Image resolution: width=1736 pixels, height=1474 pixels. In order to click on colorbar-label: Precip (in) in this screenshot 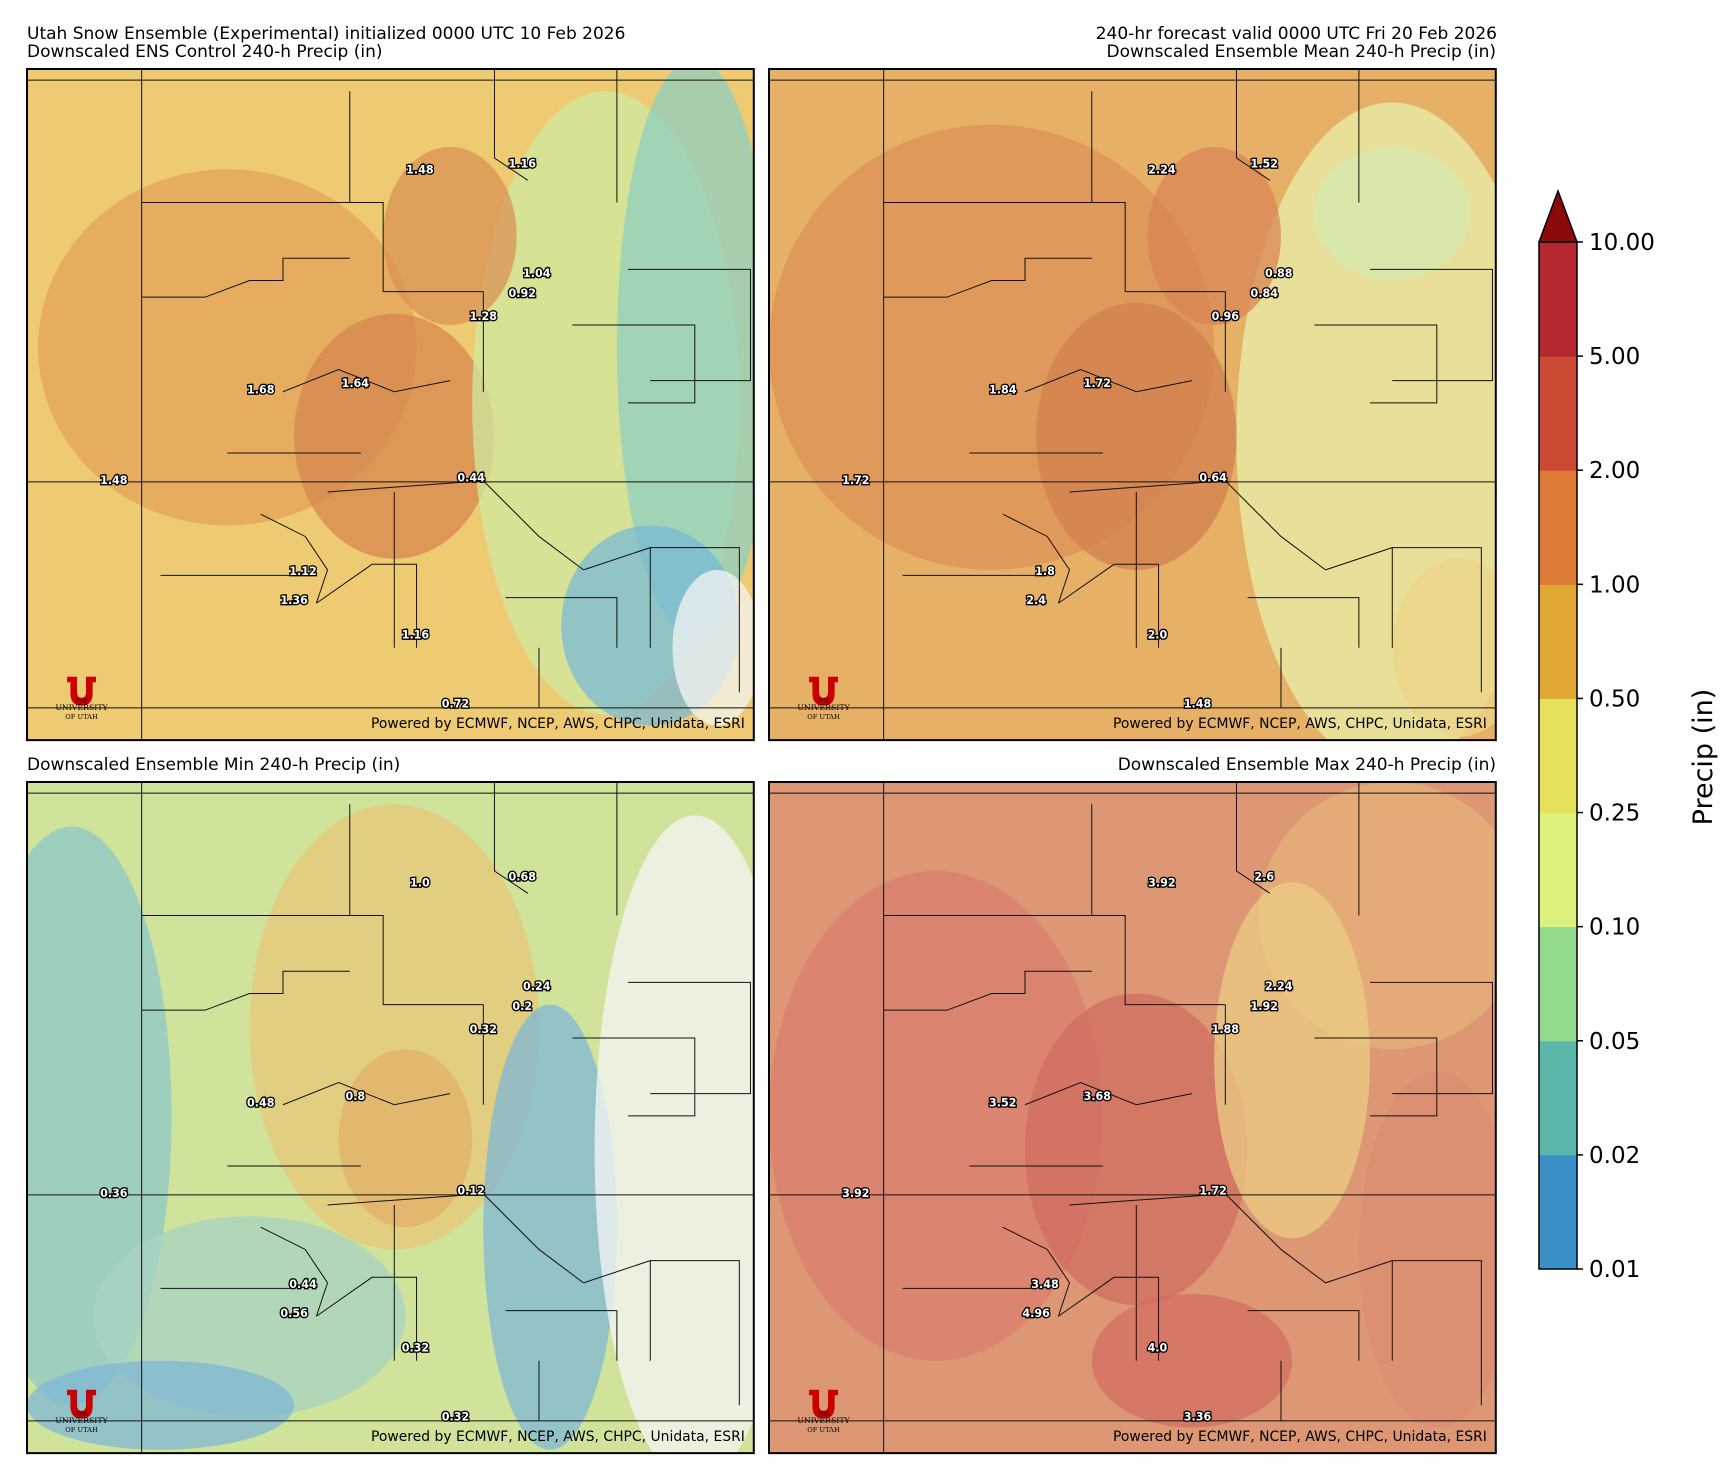, I will do `click(1703, 757)`.